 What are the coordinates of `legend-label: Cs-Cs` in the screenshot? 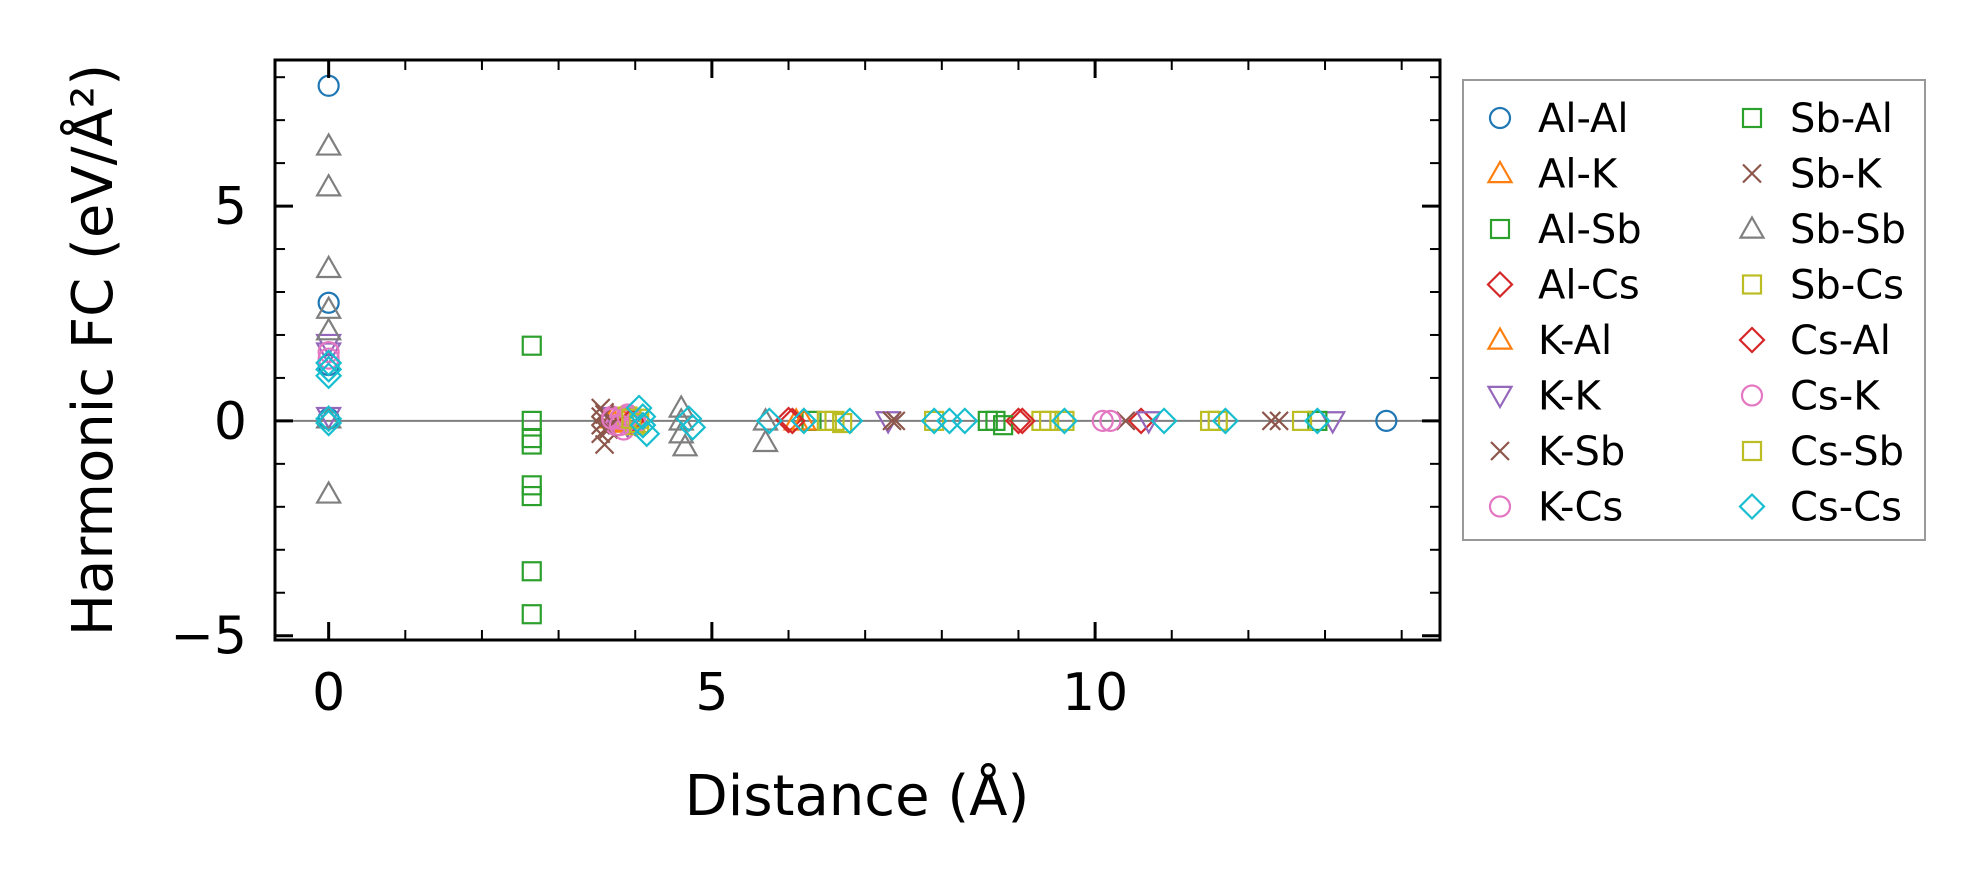 It's located at (1846, 508).